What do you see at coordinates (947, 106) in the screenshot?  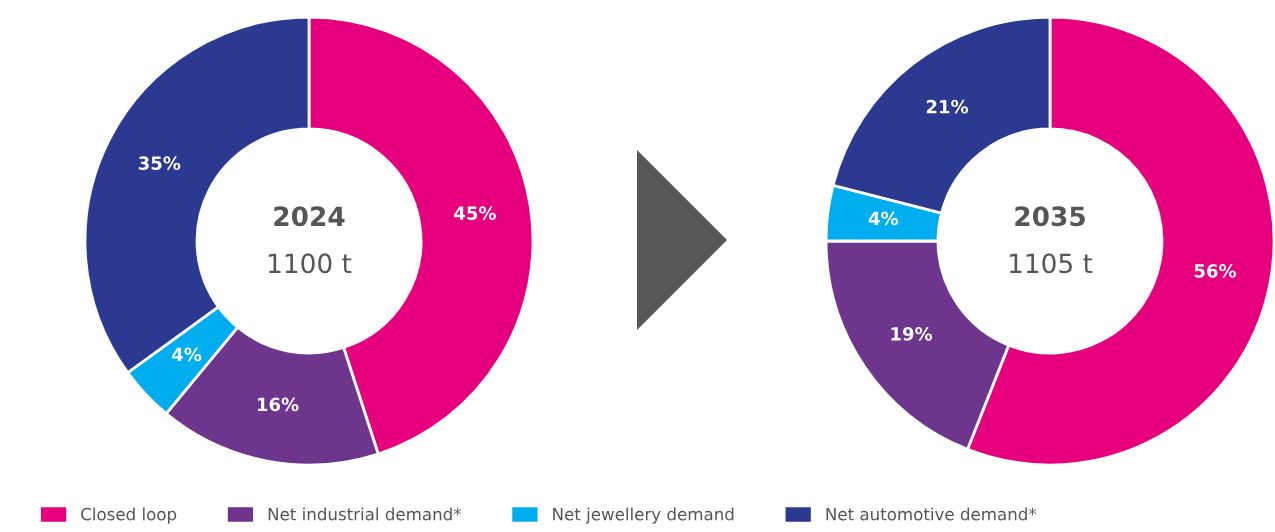 I see `data-label: 21%` at bounding box center [947, 106].